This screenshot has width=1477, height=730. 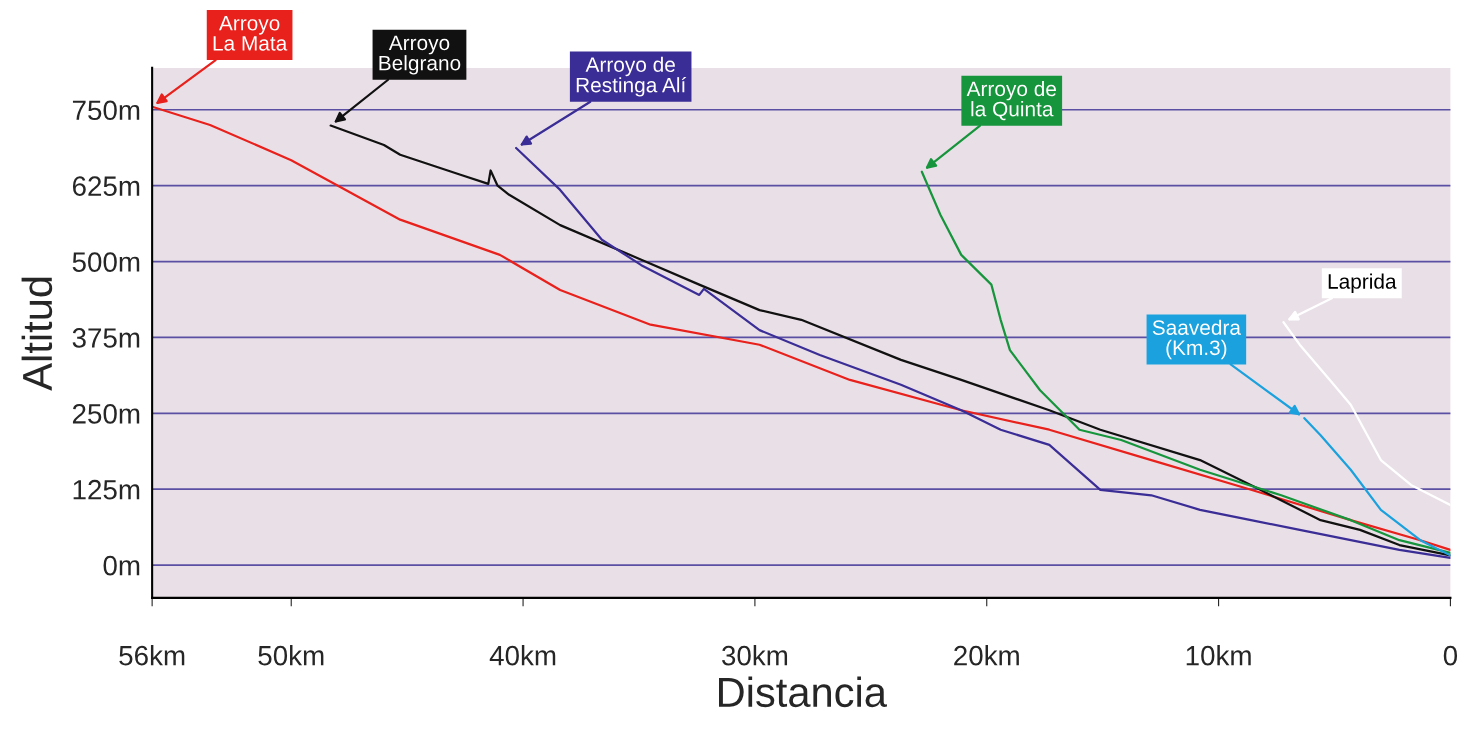 What do you see at coordinates (37, 334) in the screenshot?
I see `y-axis-title: Altitud` at bounding box center [37, 334].